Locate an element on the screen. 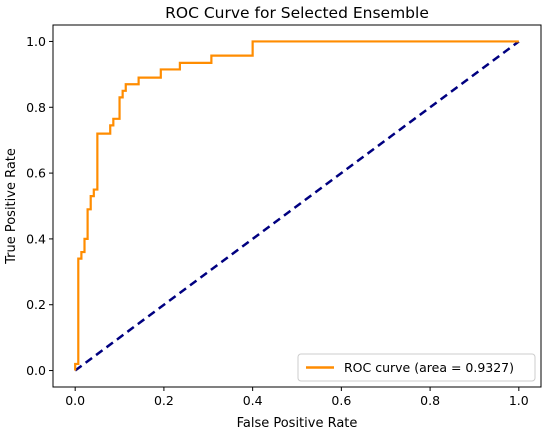 The width and height of the screenshot is (550, 433). x-tick-label: 0.2 is located at coordinates (164, 400).